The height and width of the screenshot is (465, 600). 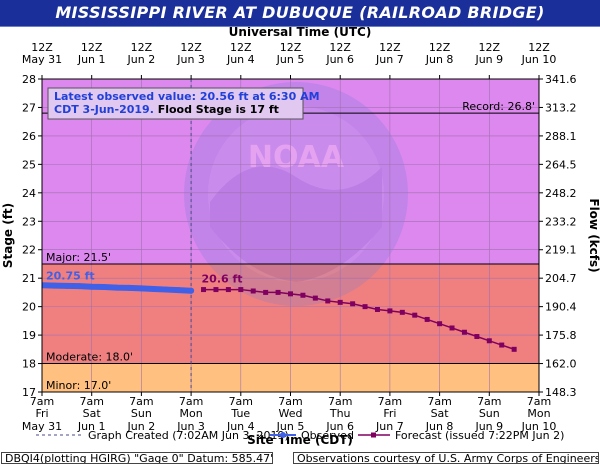 I want to click on record-label: Record: 26.8', so click(x=498, y=106).